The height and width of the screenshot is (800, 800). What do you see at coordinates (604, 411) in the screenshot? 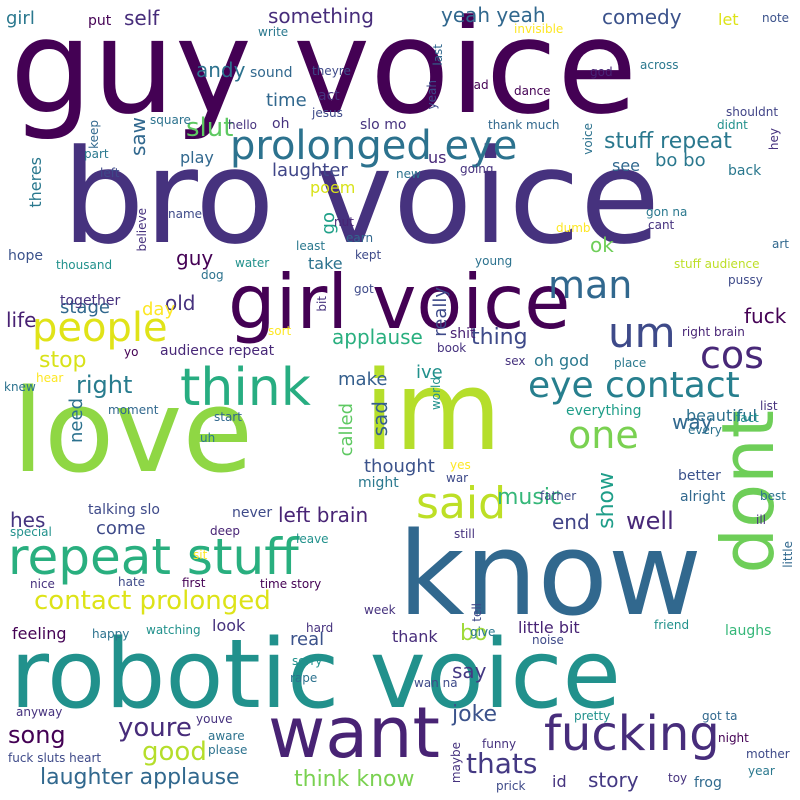
I see `word-everything: everything` at bounding box center [604, 411].